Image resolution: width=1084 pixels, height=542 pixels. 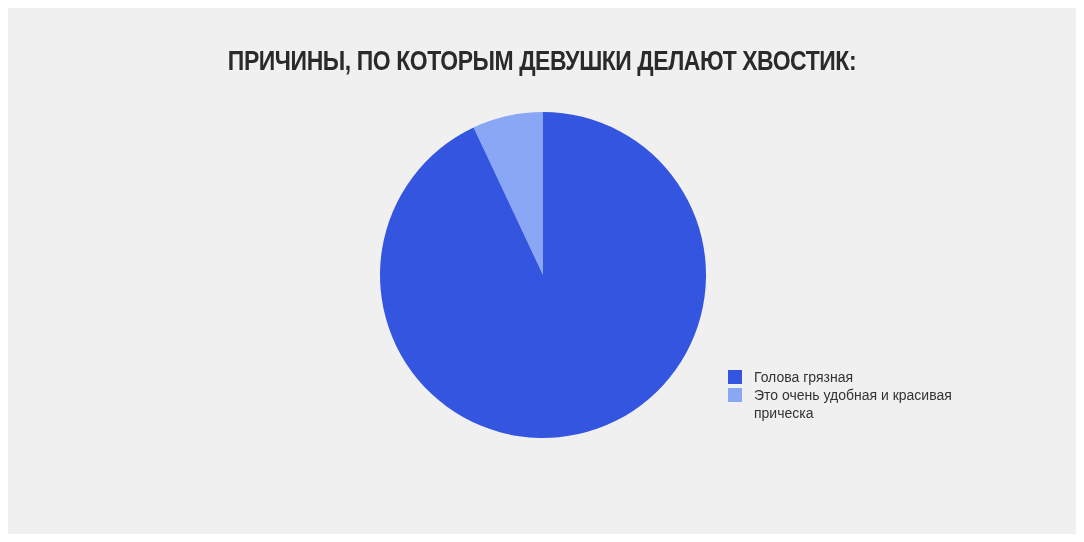 I want to click on legend-label: Это очень удобная и красивая прическа, so click(x=853, y=404).